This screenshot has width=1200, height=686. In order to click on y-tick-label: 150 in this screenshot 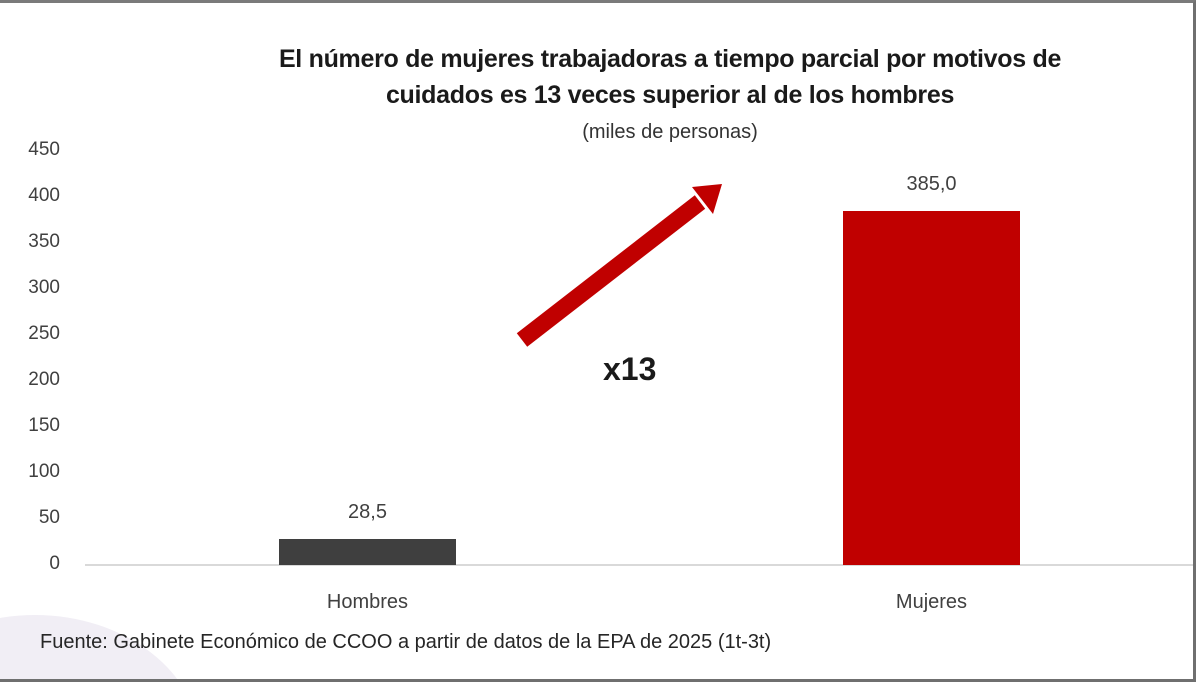, I will do `click(44, 425)`.